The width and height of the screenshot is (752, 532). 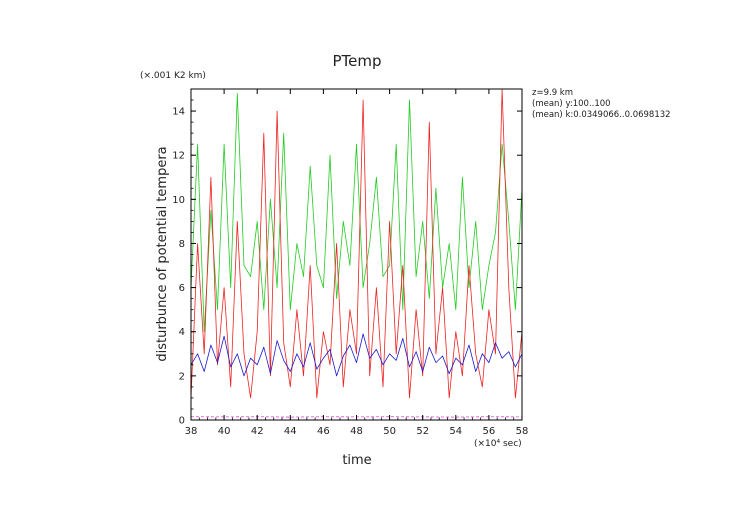 What do you see at coordinates (552, 93) in the screenshot?
I see `annotation-z: z=9.9 km` at bounding box center [552, 93].